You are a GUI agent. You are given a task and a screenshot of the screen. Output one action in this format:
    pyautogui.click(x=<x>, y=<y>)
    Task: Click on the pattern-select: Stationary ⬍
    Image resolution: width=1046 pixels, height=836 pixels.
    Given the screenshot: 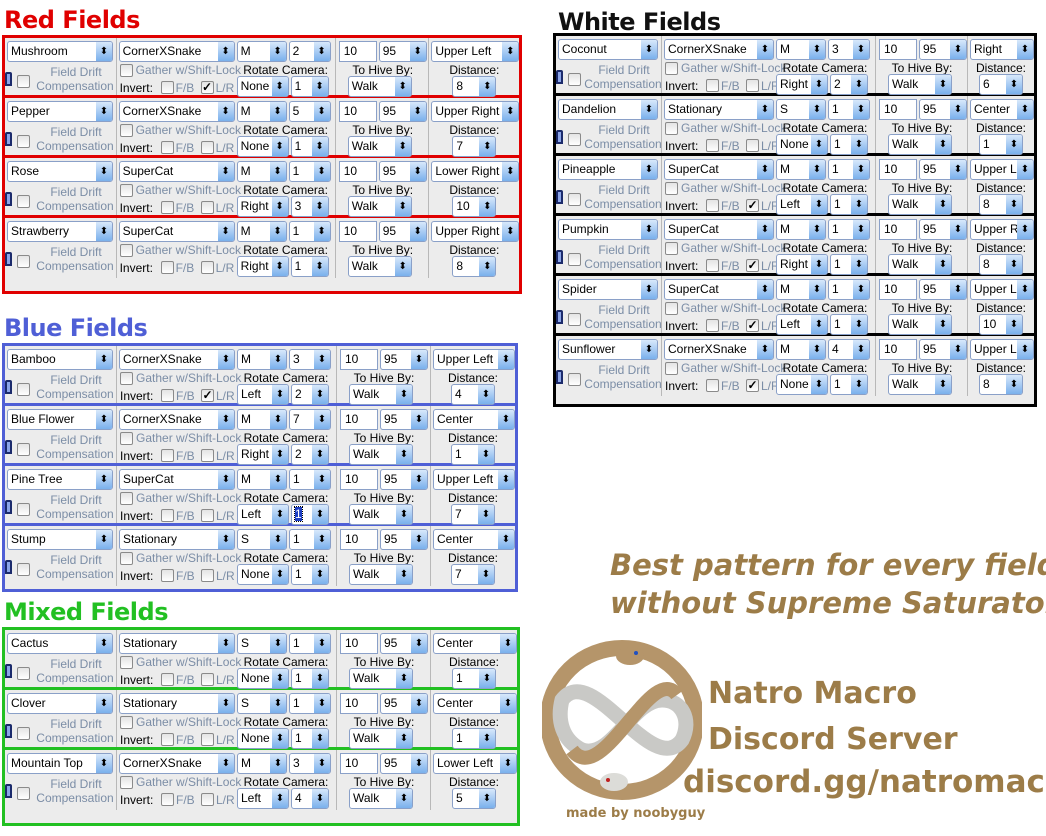 What is the action you would take?
    pyautogui.click(x=719, y=109)
    